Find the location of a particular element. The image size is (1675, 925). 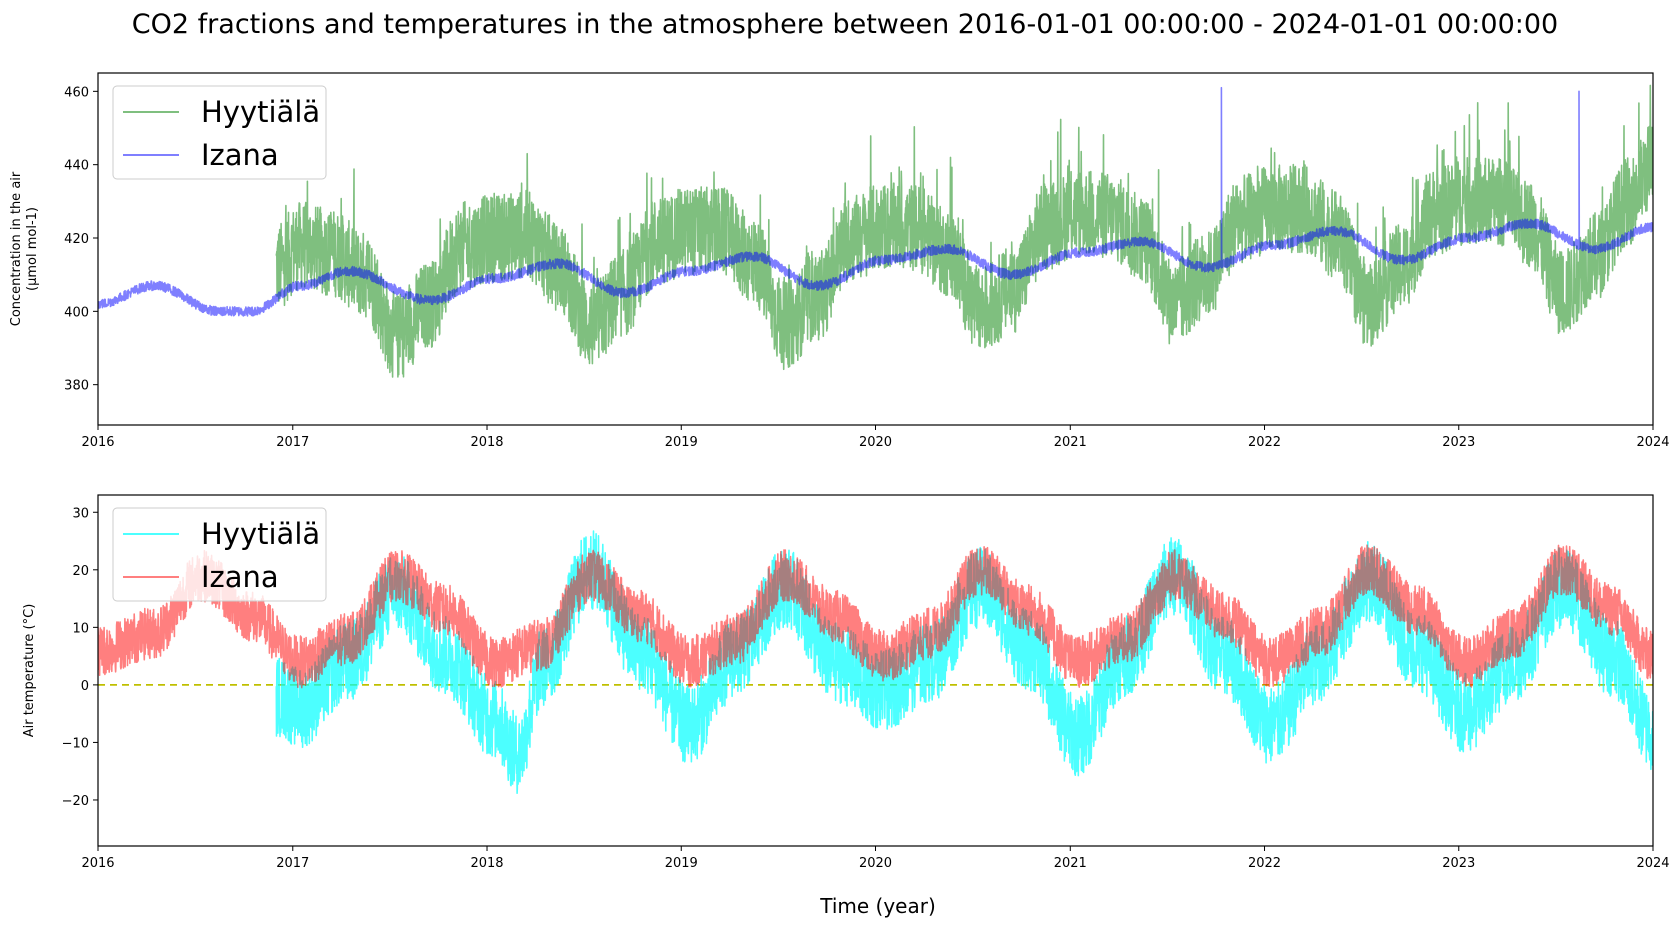

temperature-x-axis: 2016 2017 2018 2019 2020 2021 2022 2023 2024 is located at coordinates (875, 858).